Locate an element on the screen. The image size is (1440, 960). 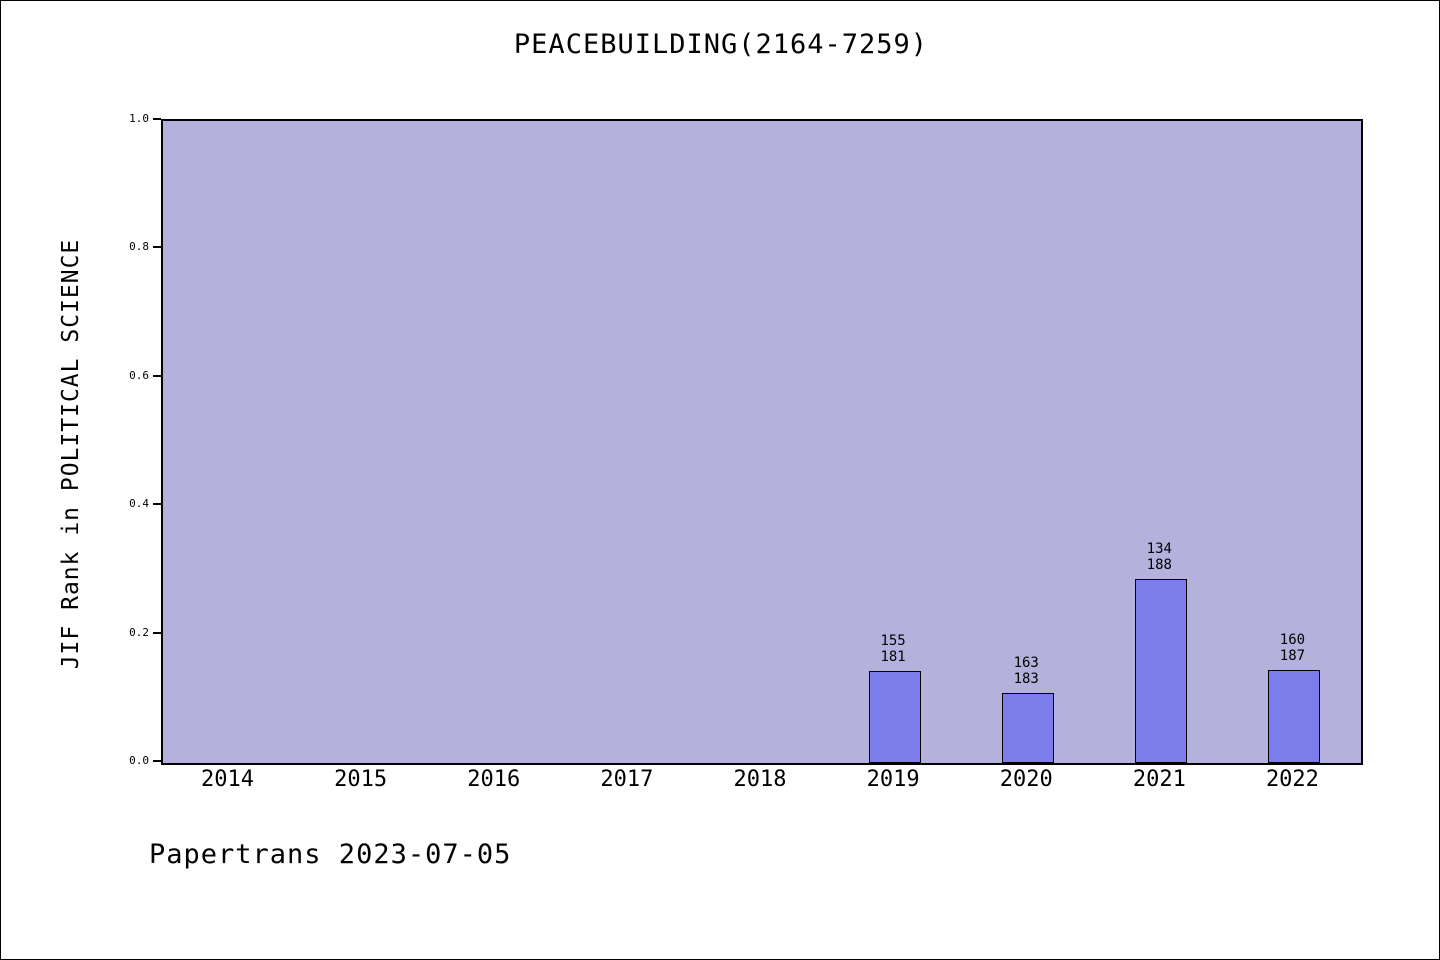
y-axis-label: JIF Rank in POLITICAL SCIENCE is located at coordinates (71, 454).